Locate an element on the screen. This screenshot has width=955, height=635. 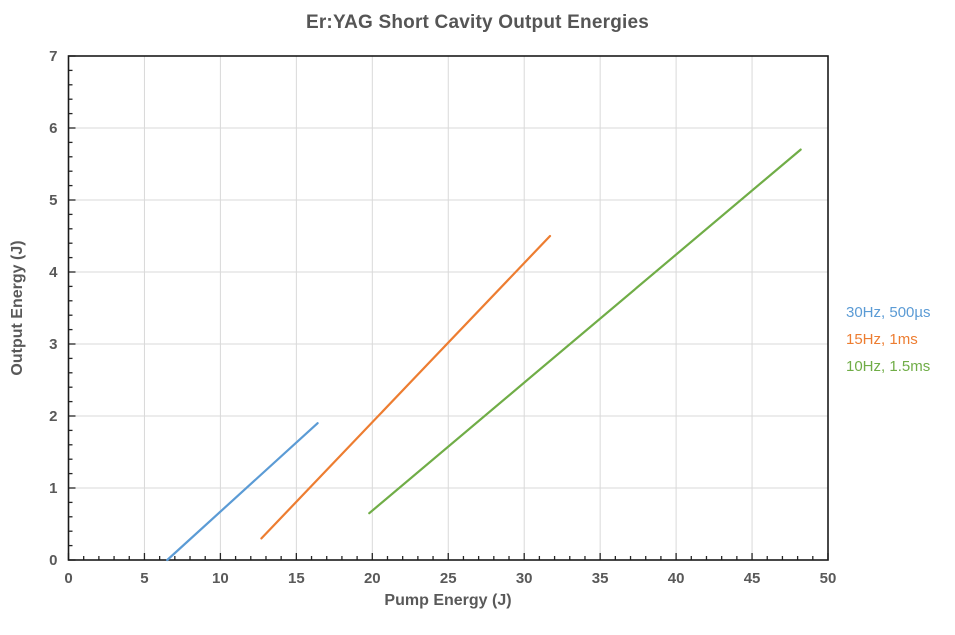
x-tick-labels: 0 5 10 15 20 25 30 35 40 45 50 is located at coordinates (450, 578).